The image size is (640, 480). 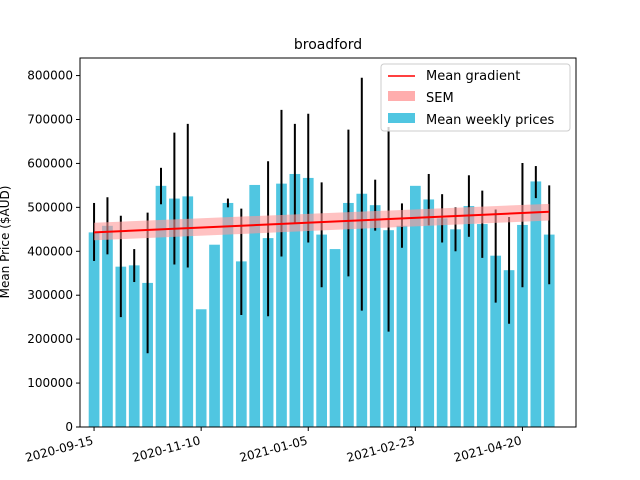 What do you see at coordinates (50, 251) in the screenshot?
I see `y-tick-label: 400000` at bounding box center [50, 251].